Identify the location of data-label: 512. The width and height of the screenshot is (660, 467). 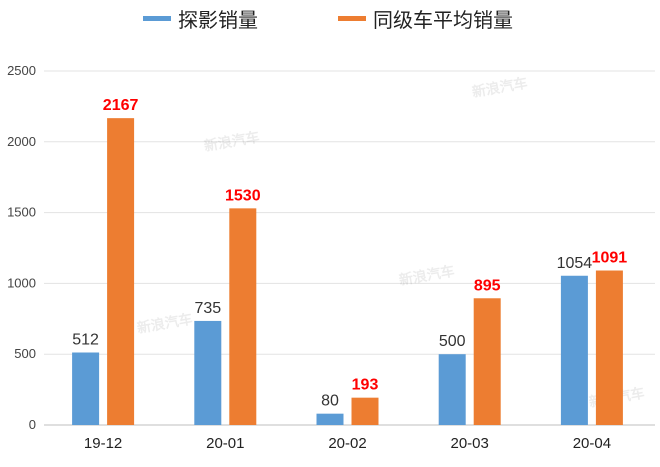
(85, 340).